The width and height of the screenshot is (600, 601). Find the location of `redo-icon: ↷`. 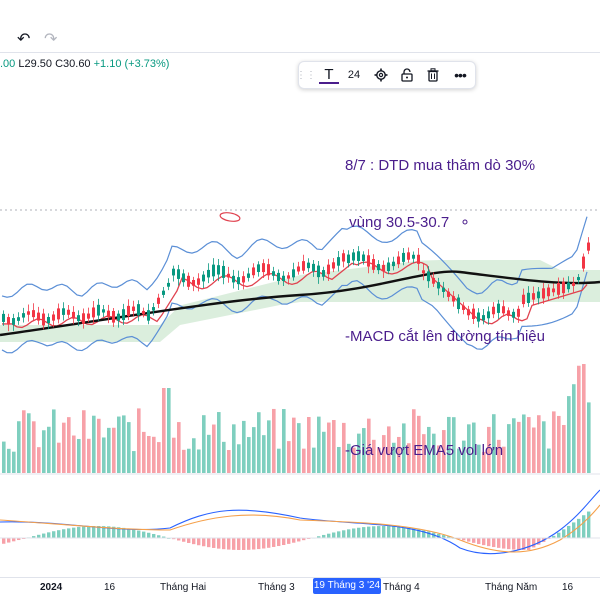

redo-icon: ↷ is located at coordinates (51, 39).